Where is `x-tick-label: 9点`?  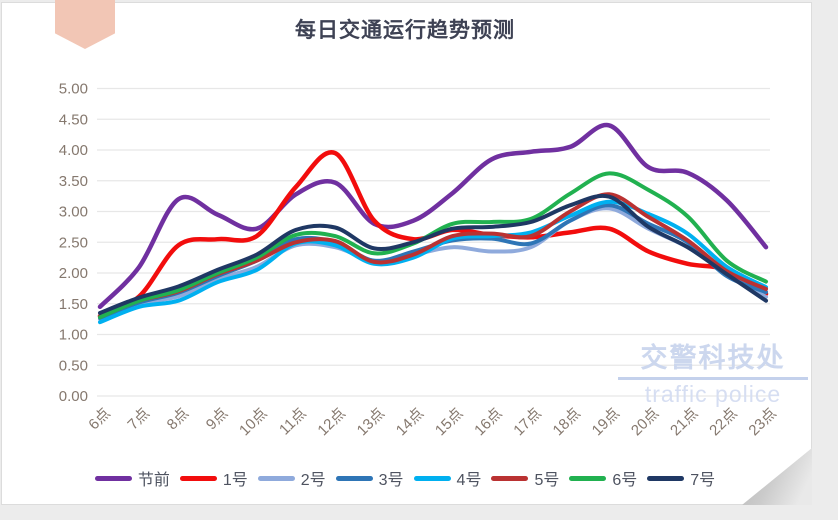 x-tick-label: 9点 is located at coordinates (217, 419).